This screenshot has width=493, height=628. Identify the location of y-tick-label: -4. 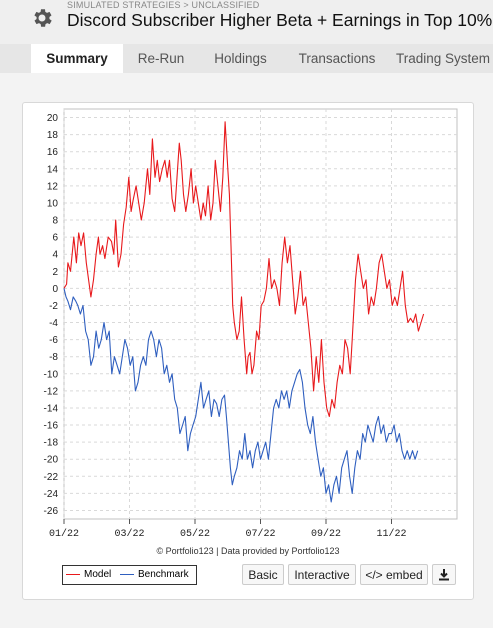
(53, 323).